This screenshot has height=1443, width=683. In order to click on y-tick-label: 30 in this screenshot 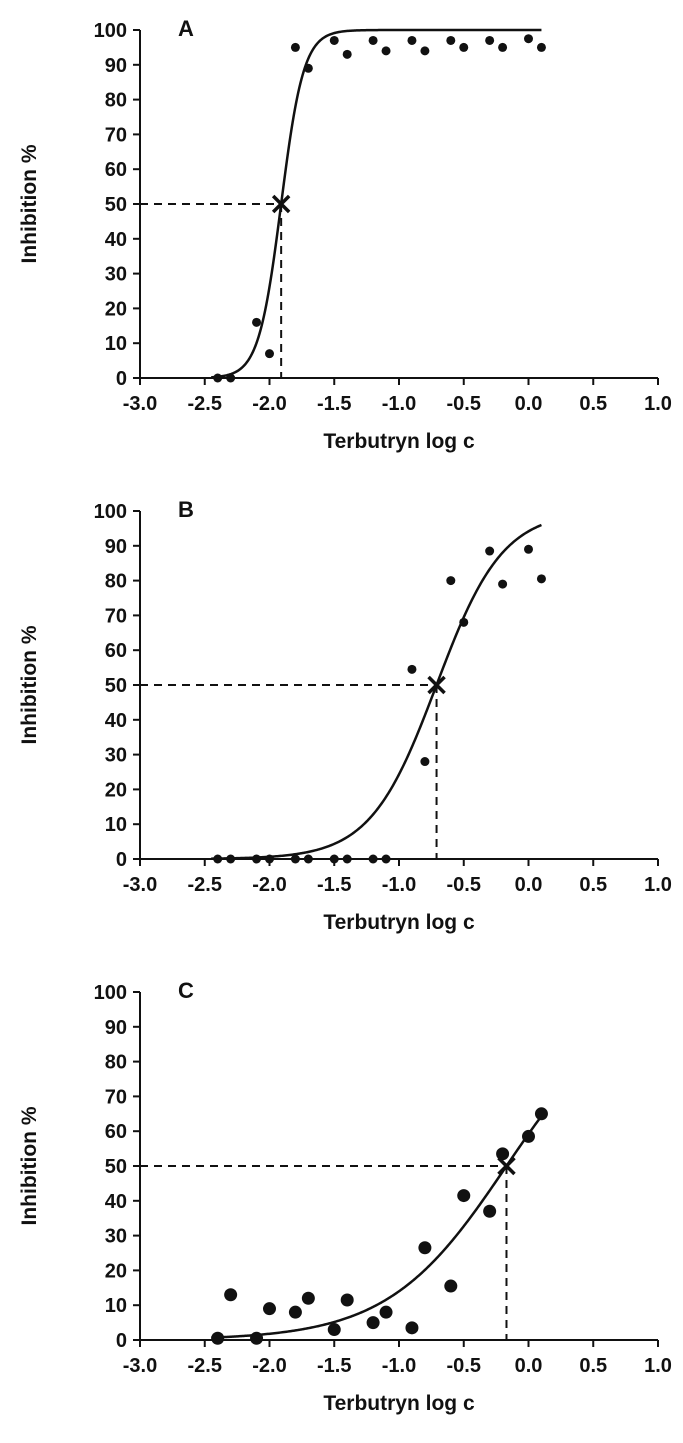, I will do `click(116, 275)`.